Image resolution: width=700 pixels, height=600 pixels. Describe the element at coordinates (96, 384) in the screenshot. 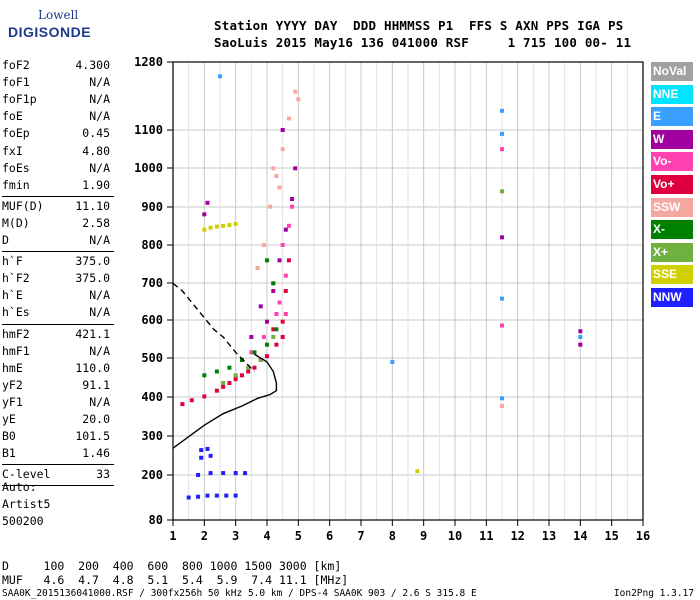

I see `param-value: 91.1` at that location.